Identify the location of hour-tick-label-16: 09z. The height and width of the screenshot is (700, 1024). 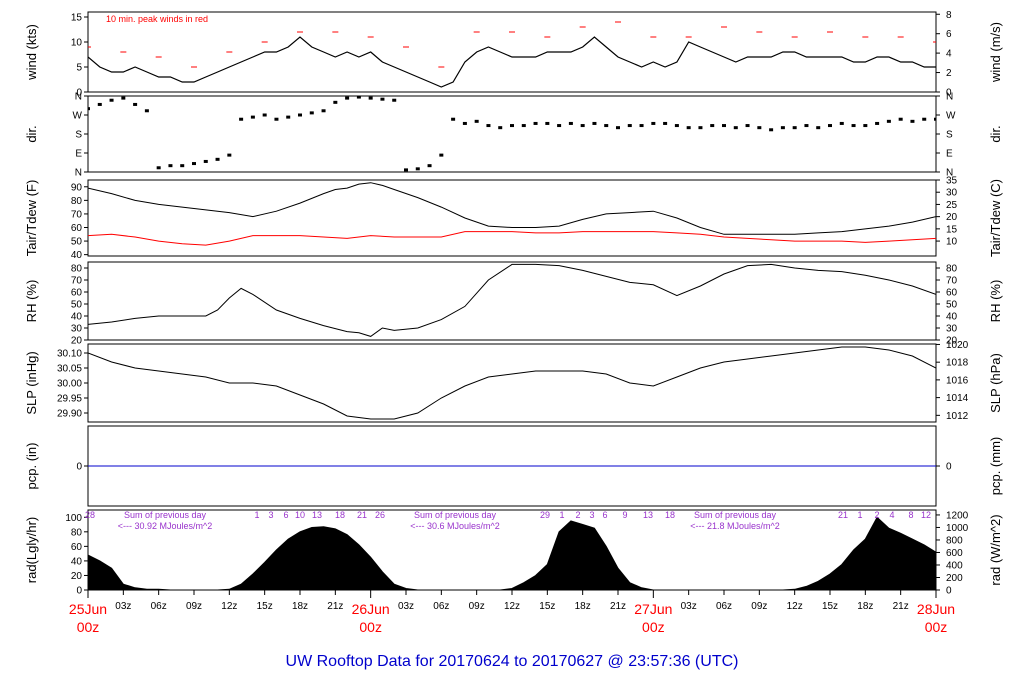
(759, 606).